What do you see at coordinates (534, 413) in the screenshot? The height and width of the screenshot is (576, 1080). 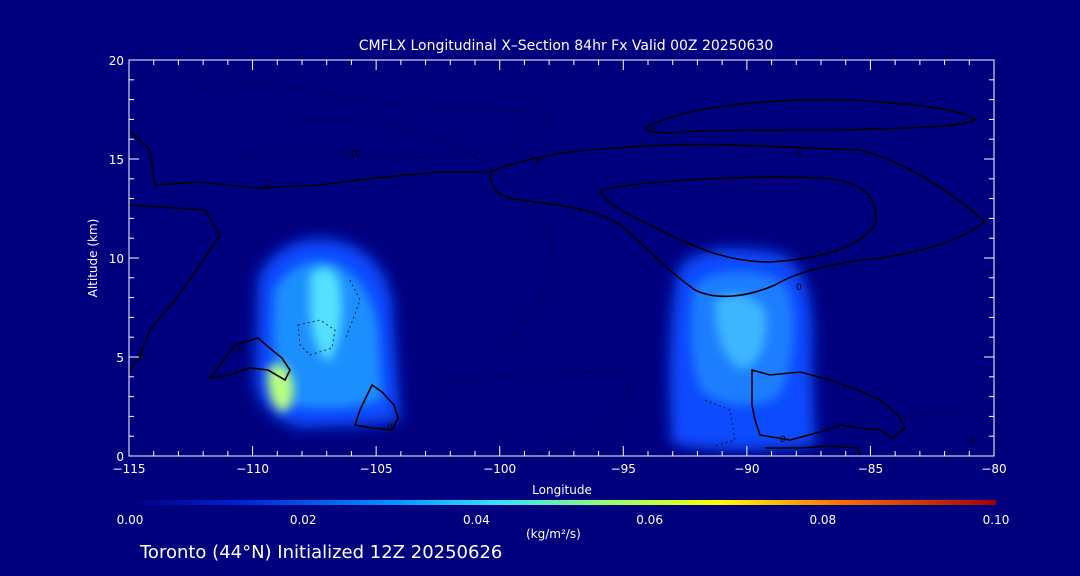 I see `dotted-lower` at bounding box center [534, 413].